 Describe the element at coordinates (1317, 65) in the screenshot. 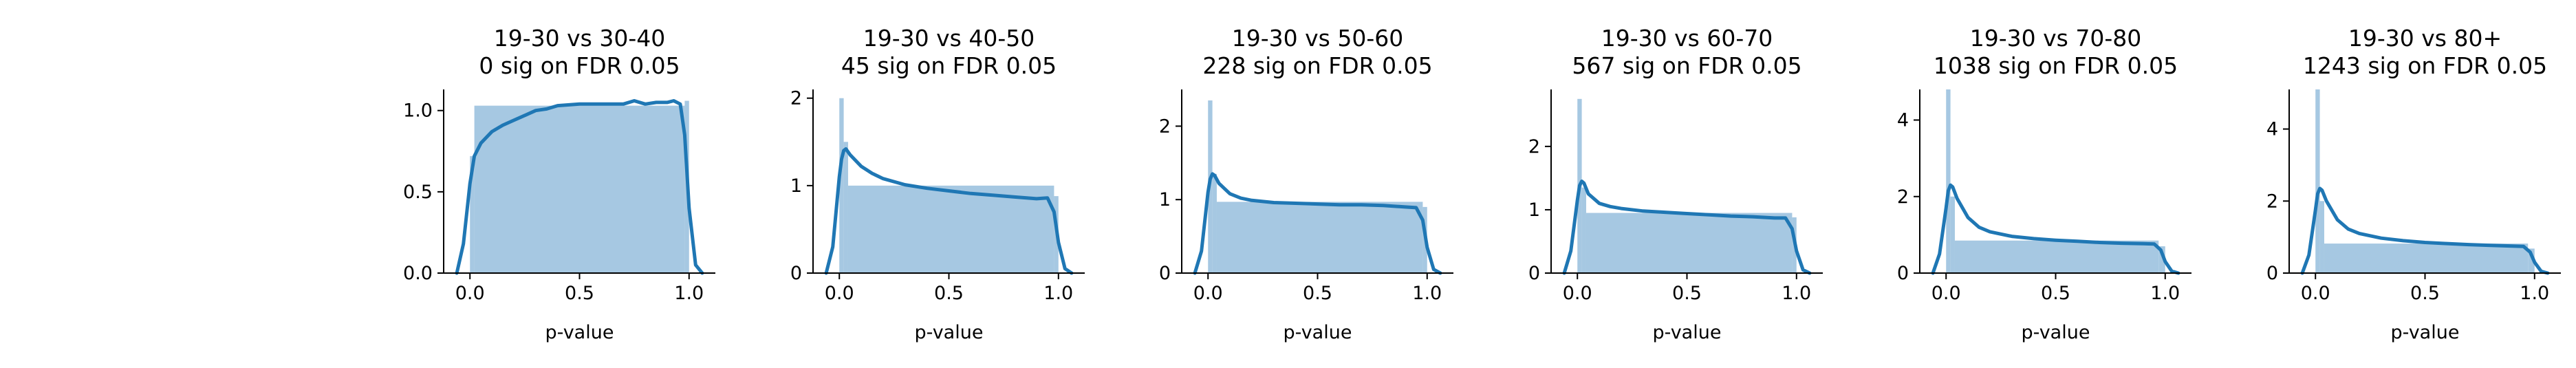

I see `chart-subtitle: 228 sig on FDR 0.05` at that location.